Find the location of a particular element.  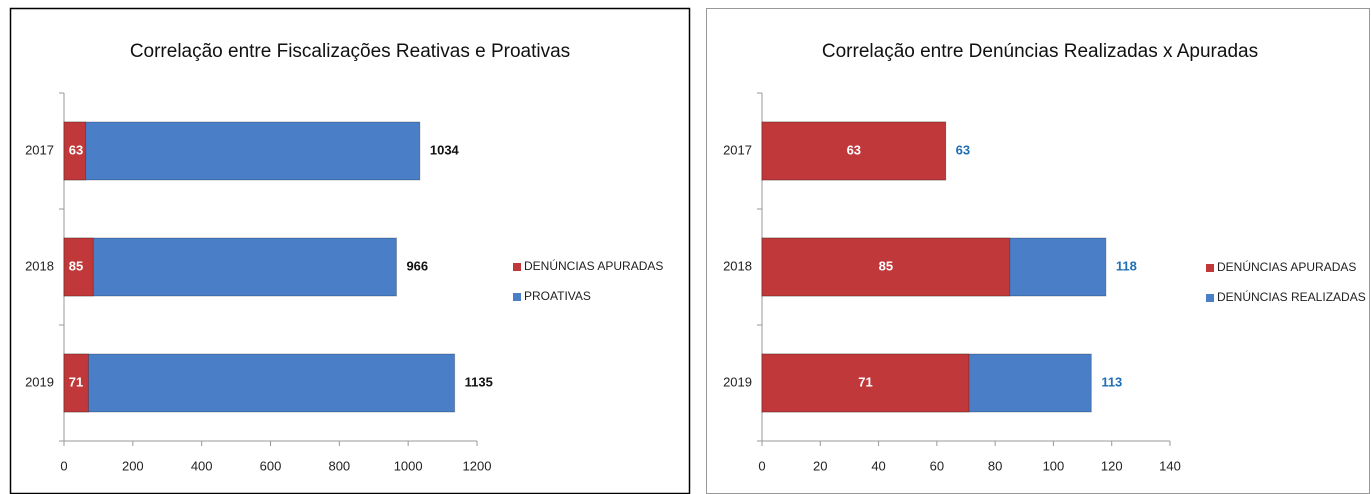

x-tick-label: 80 is located at coordinates (995, 465).